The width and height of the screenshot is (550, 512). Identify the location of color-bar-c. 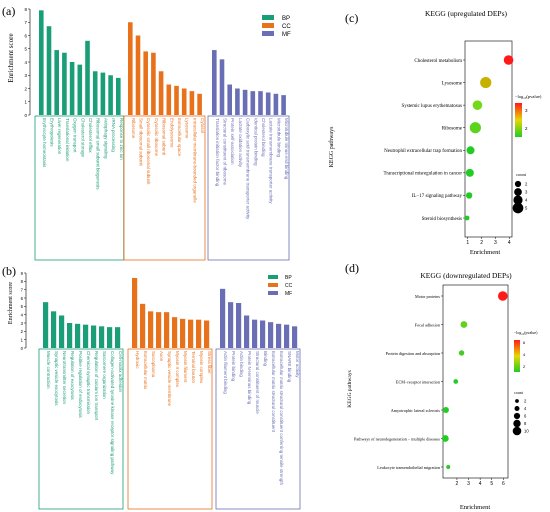
(518, 120).